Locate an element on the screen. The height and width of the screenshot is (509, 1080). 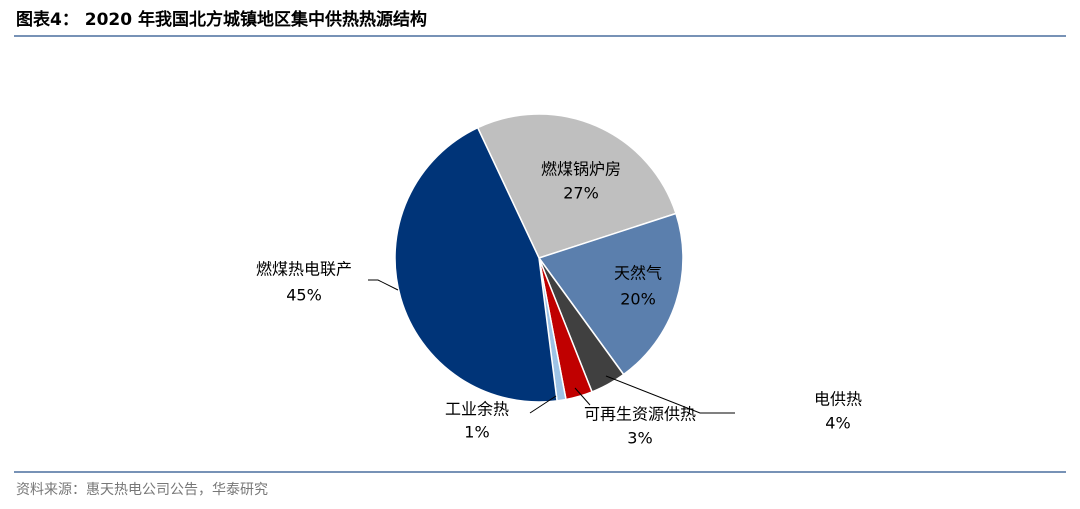
source: 资料来源：惠天热电公司公告，华泰研究 is located at coordinates (142, 490).